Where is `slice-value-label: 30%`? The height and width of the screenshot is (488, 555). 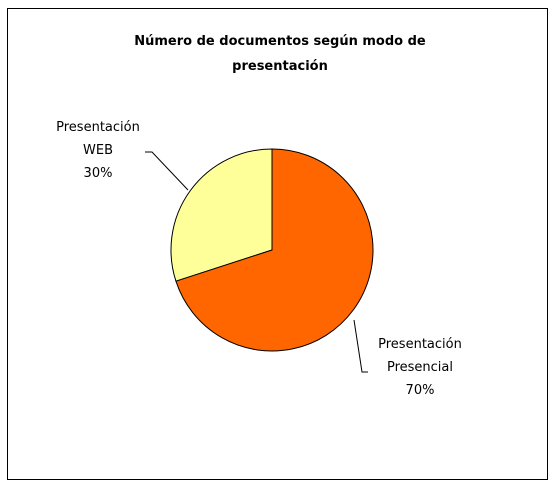
slice-value-label: 30% is located at coordinates (98, 173).